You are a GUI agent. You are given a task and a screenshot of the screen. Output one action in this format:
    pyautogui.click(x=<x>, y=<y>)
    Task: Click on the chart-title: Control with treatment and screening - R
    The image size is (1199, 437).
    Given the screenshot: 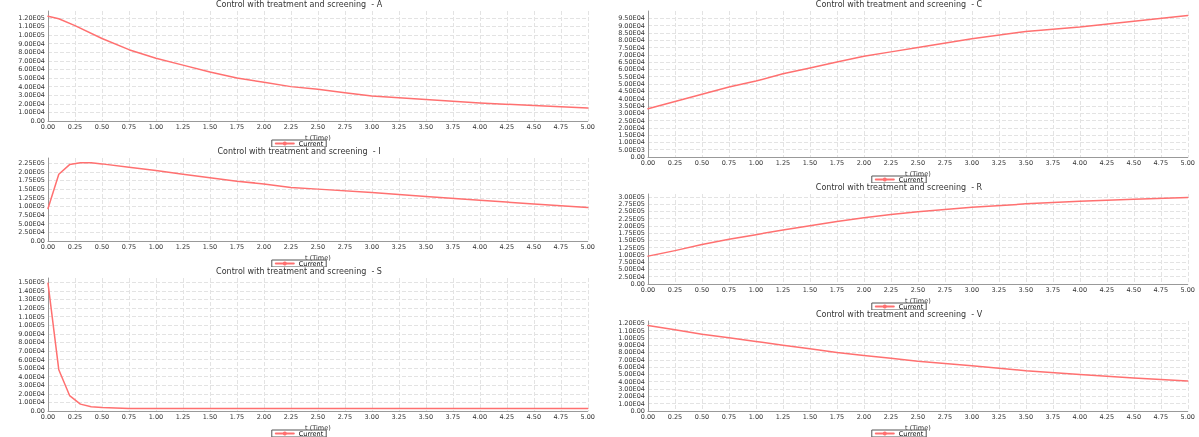 What is the action you would take?
    pyautogui.click(x=899, y=187)
    